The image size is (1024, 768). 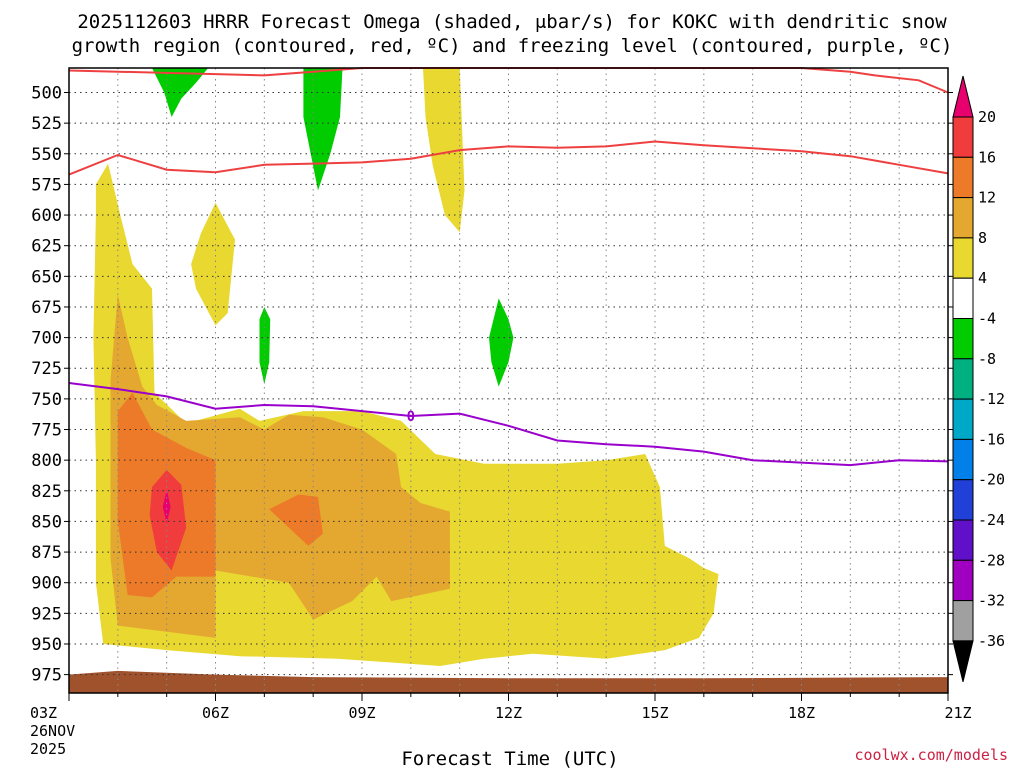 What do you see at coordinates (508, 424) in the screenshot?
I see `freezing-level-contour` at bounding box center [508, 424].